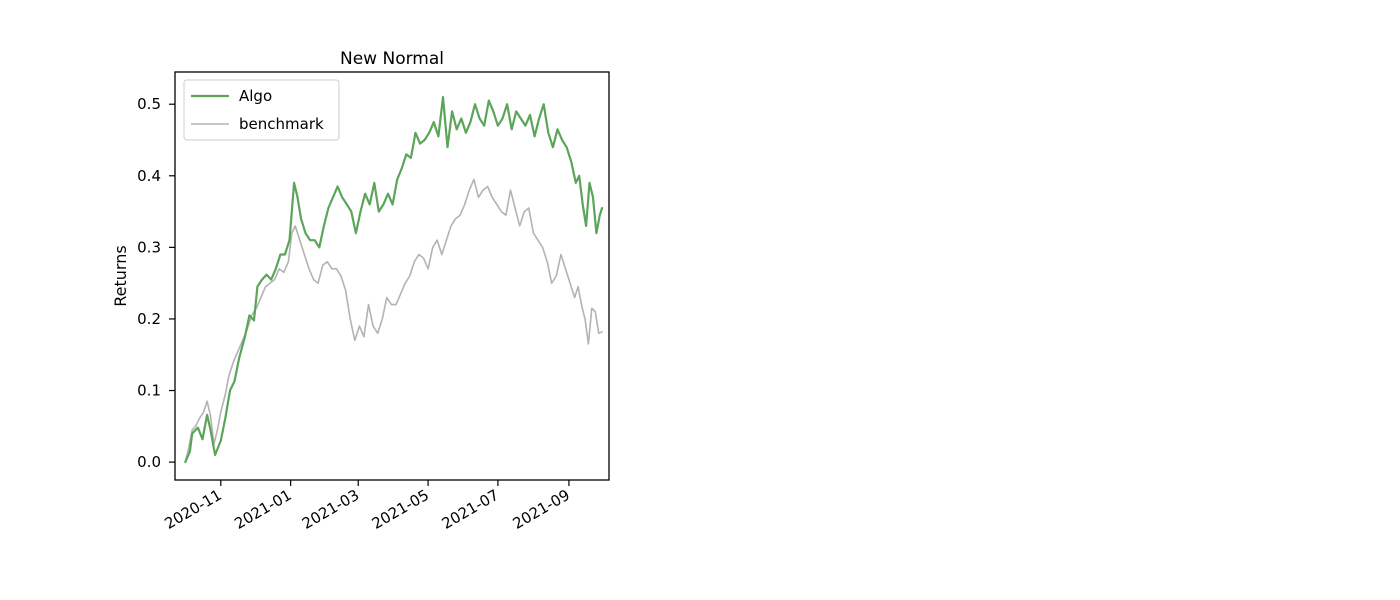 The height and width of the screenshot is (600, 1400). Describe the element at coordinates (255, 96) in the screenshot. I see `legend-label-algo: Algo` at that location.